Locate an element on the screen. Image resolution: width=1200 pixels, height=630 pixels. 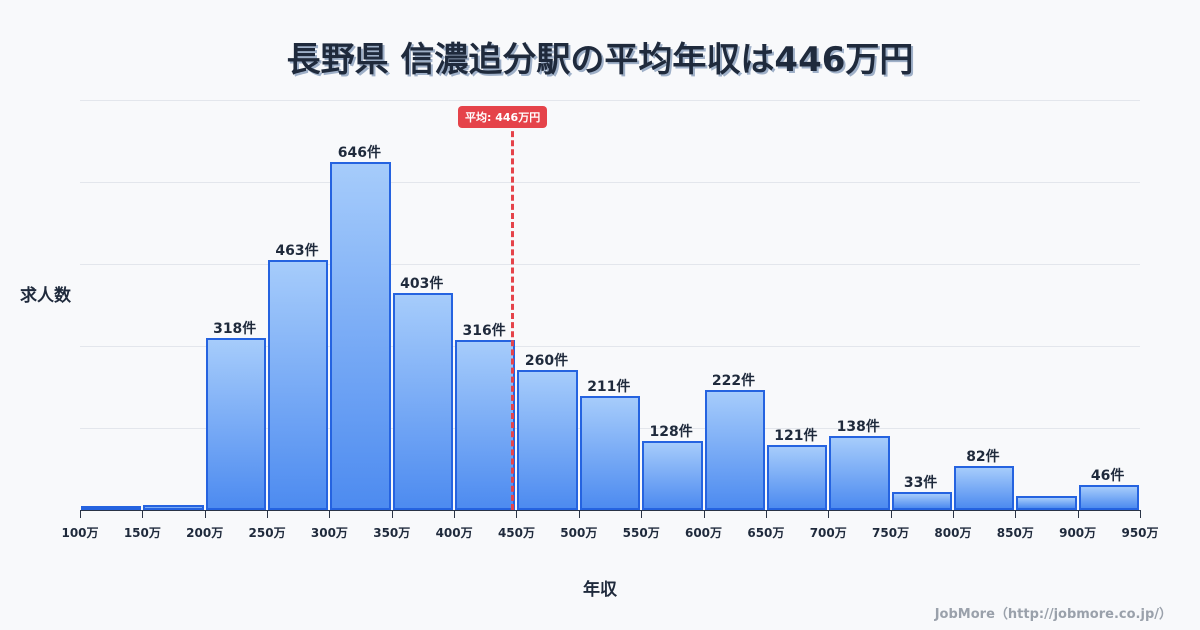
bar-value-label: 646件 is located at coordinates (359, 152).